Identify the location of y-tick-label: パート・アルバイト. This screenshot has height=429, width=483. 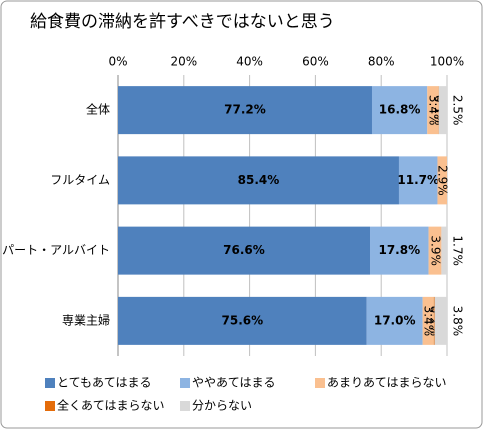
(56, 250).